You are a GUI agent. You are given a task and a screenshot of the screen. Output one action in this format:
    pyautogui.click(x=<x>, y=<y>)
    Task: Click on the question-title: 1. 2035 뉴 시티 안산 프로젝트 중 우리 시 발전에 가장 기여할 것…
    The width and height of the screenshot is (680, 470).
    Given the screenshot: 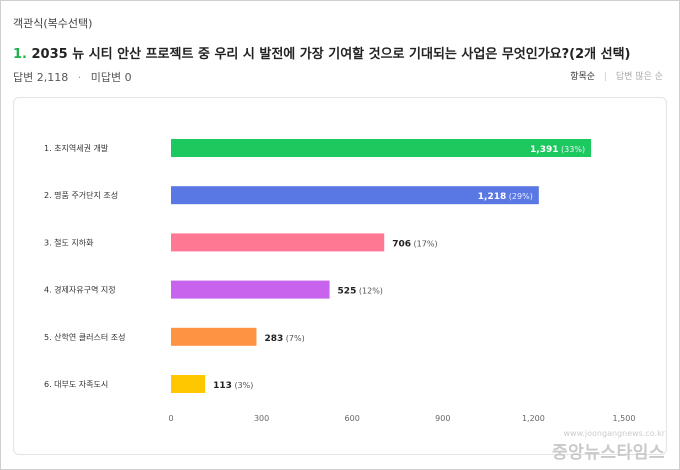 What is the action you would take?
    pyautogui.click(x=322, y=52)
    